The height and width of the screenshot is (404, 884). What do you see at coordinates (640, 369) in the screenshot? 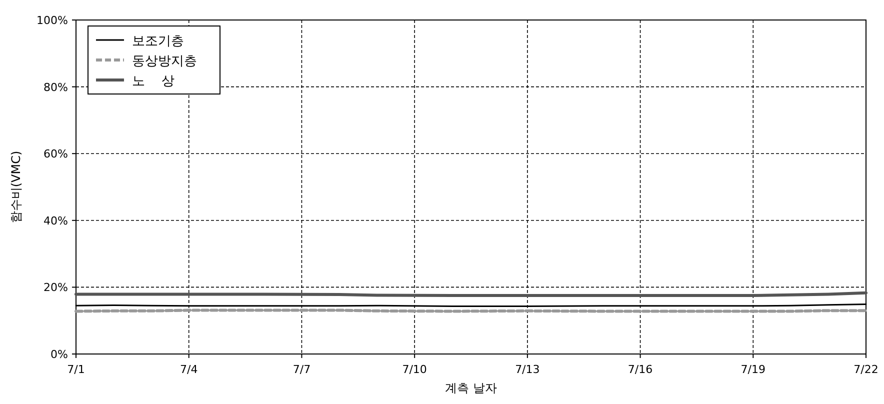
I see `x-tick-label: 7/16` at bounding box center [640, 369].